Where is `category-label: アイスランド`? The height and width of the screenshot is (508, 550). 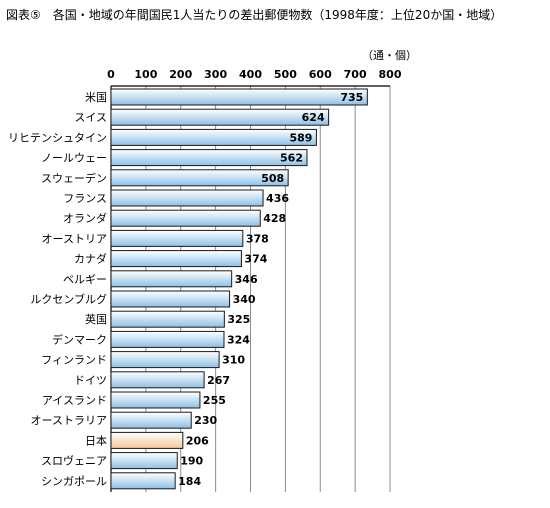 category-label: アイスランド is located at coordinates (74, 400).